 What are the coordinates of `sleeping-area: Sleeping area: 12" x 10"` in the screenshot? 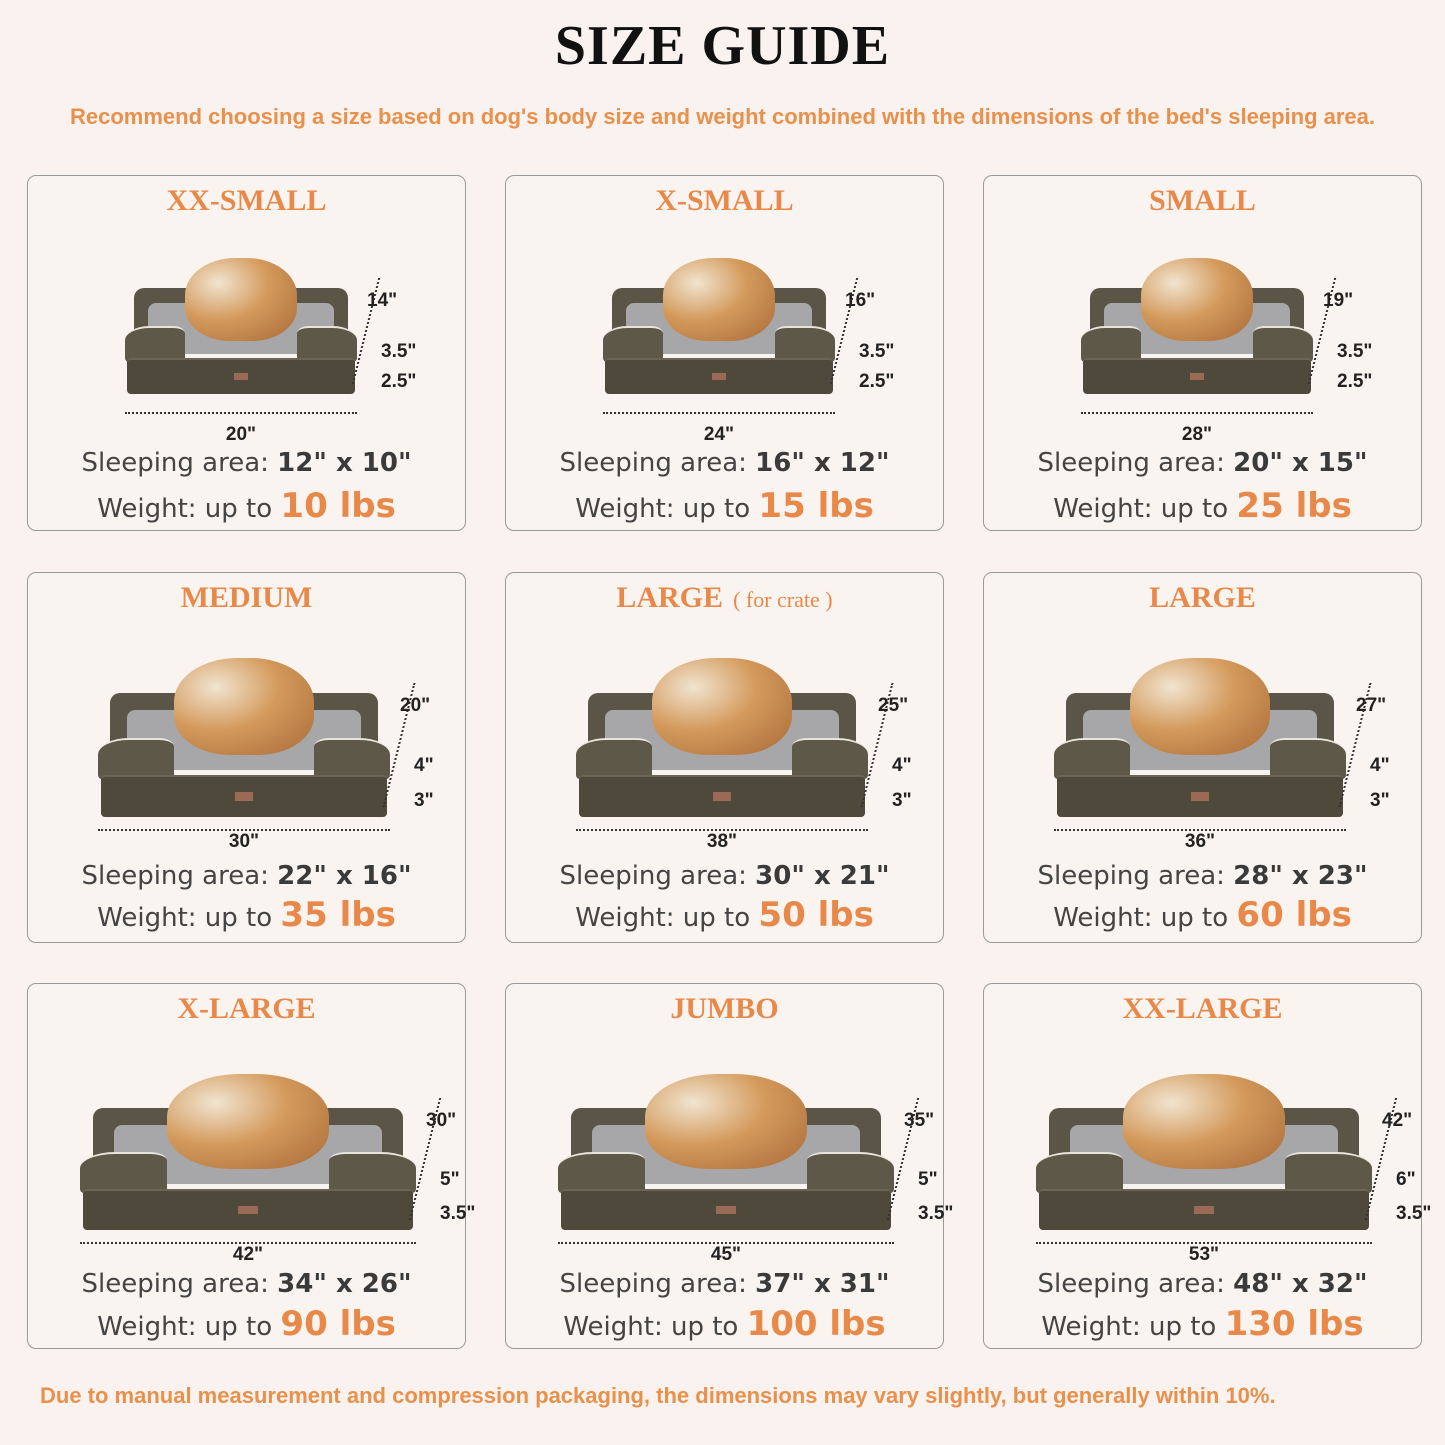 It's located at (246, 463).